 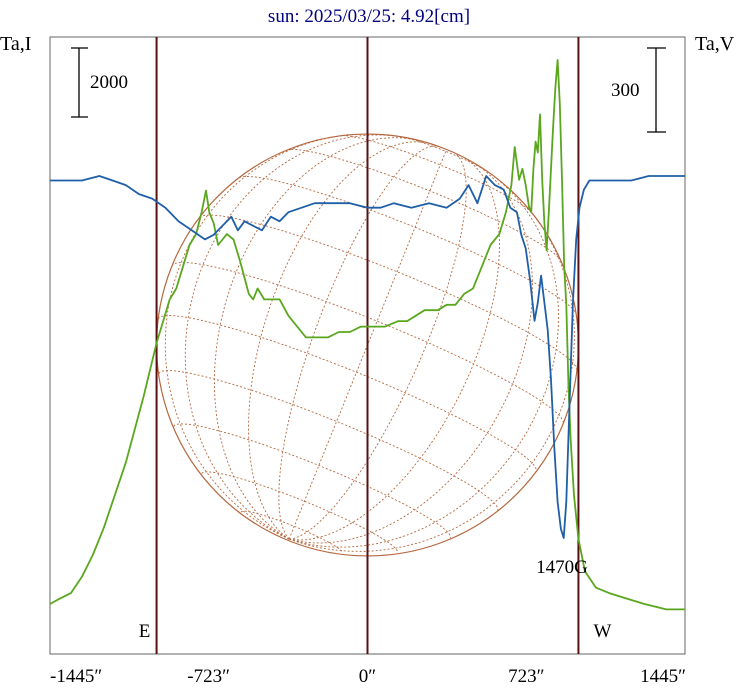 What do you see at coordinates (663, 676) in the screenshot?
I see `x-tick-label: 1445″` at bounding box center [663, 676].